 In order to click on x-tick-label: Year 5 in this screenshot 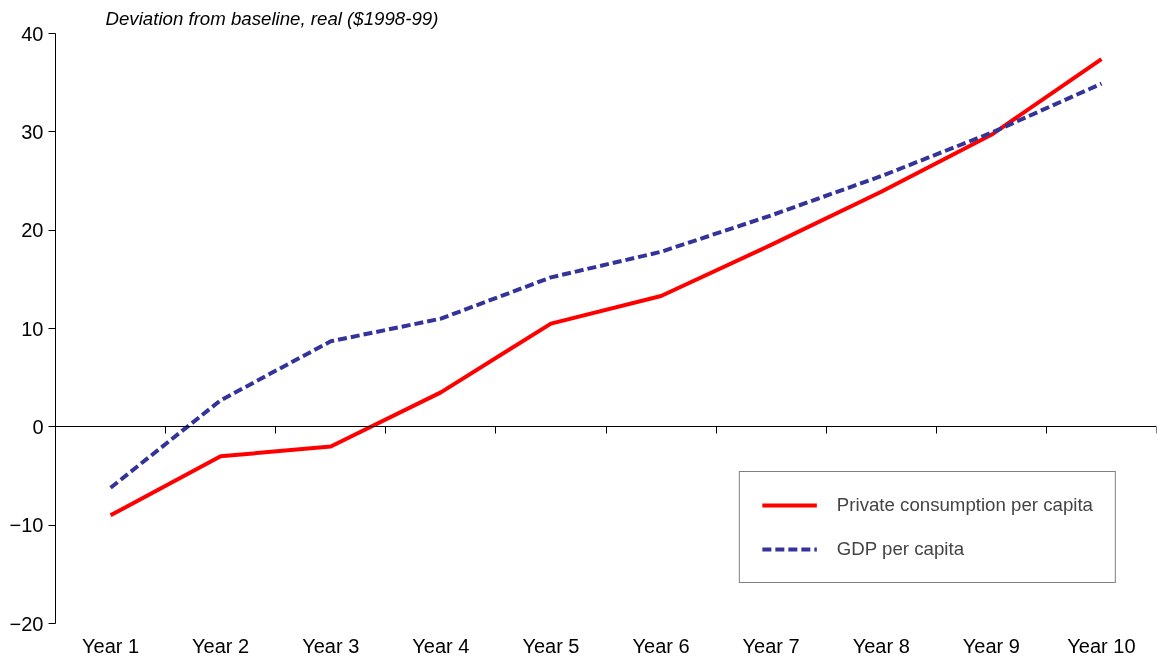, I will do `click(551, 645)`.